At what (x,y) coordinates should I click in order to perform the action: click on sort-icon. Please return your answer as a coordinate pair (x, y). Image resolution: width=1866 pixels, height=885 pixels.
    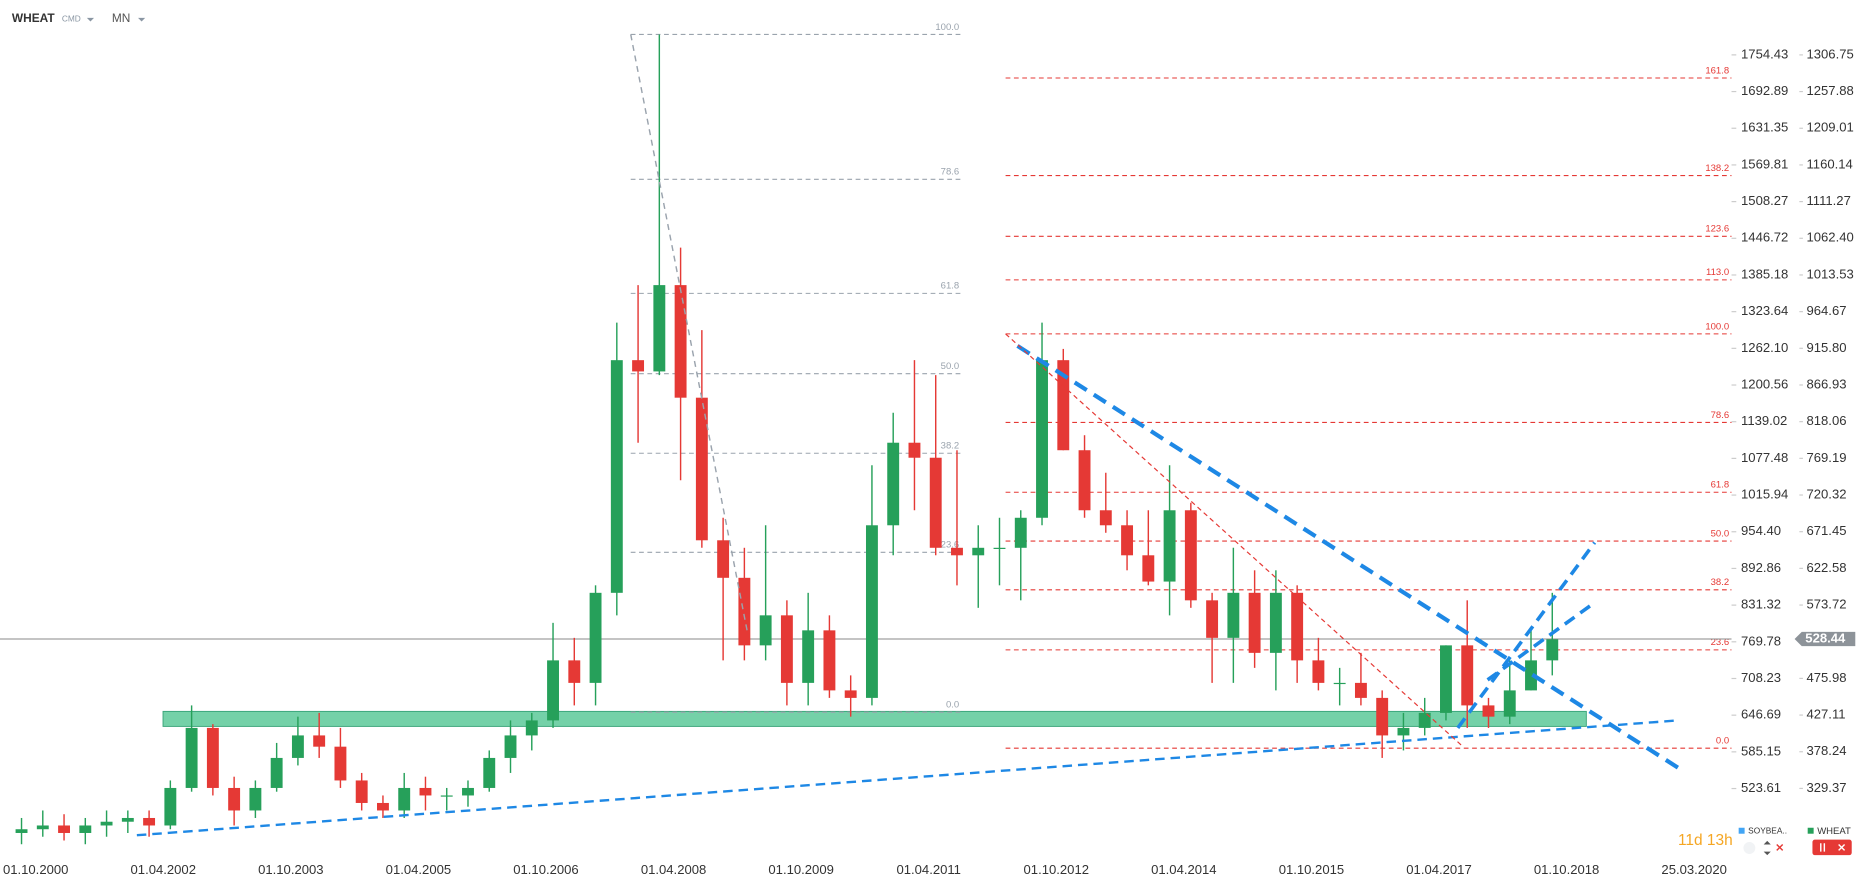
    Looking at the image, I should click on (1767, 848).